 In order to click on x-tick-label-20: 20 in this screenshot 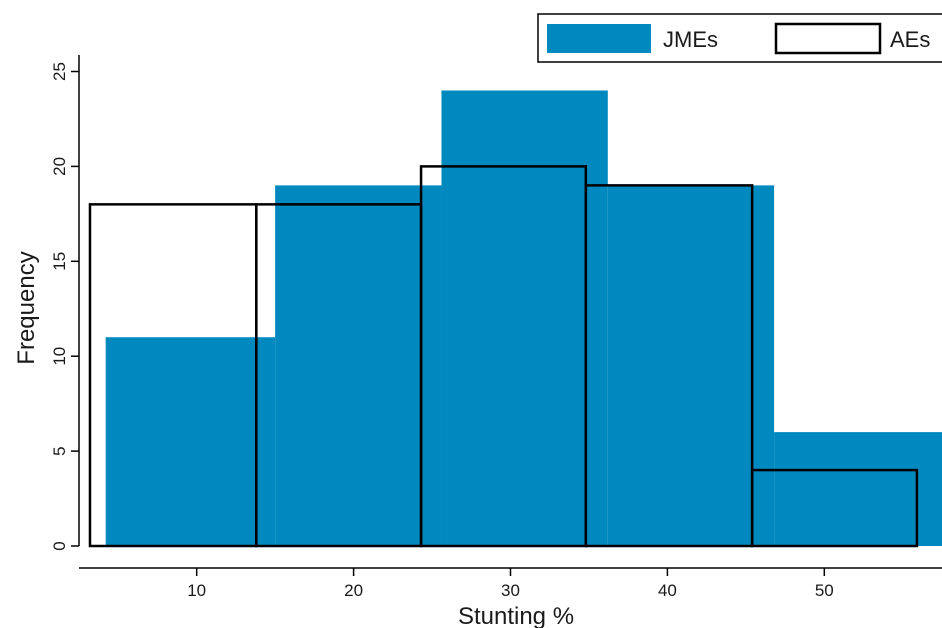, I will do `click(353, 590)`.